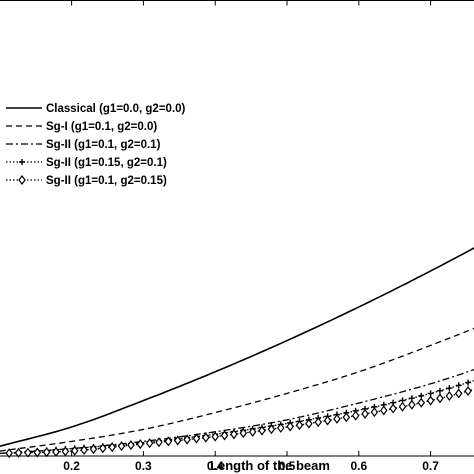  I want to click on legend-label: Sg-II (g1=0.15, g2=0.1), so click(106, 163).